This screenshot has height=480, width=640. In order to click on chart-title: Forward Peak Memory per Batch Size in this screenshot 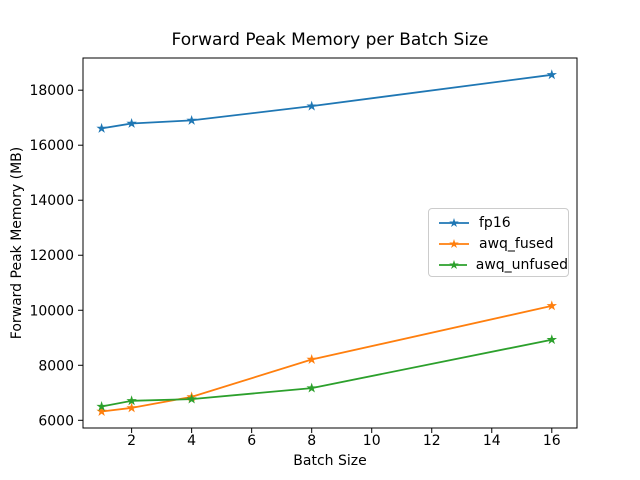, I will do `click(330, 40)`.